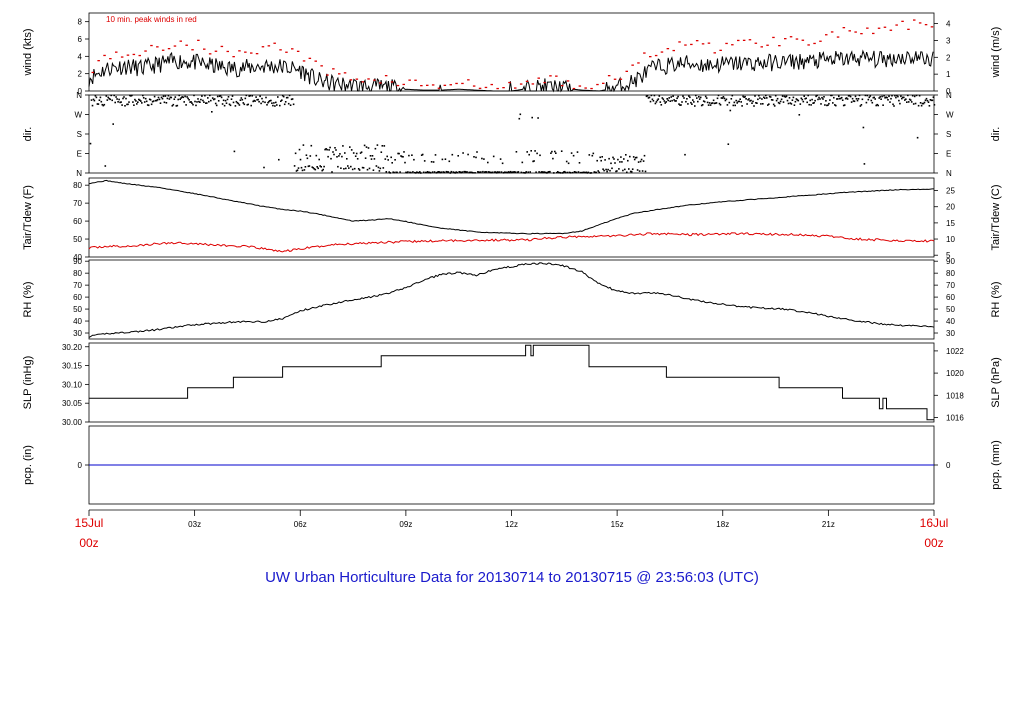 The width and height of the screenshot is (1024, 705). What do you see at coordinates (28, 465) in the screenshot?
I see `precip-ylabel-left: pcp. (in)` at bounding box center [28, 465].